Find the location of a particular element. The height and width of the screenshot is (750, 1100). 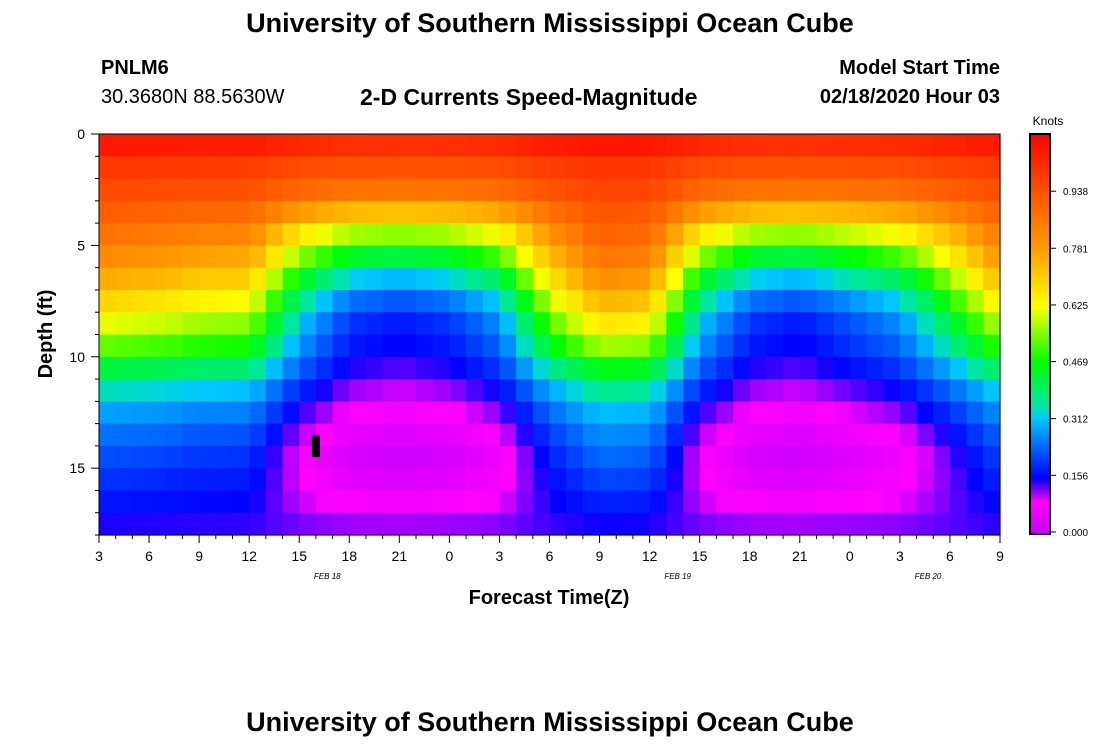

x-tick-label: 12 is located at coordinates (249, 556).